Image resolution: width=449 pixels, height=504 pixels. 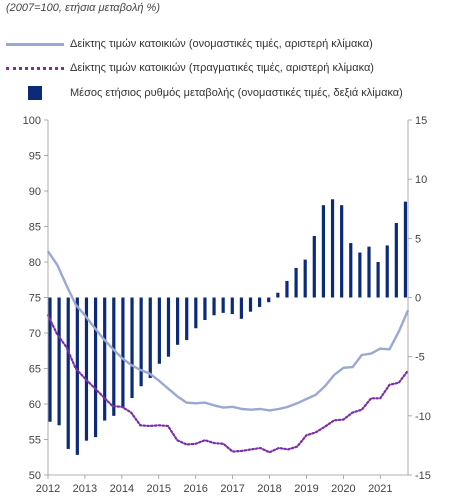 I want to click on left-tick-label-75: 75, so click(x=35, y=299).